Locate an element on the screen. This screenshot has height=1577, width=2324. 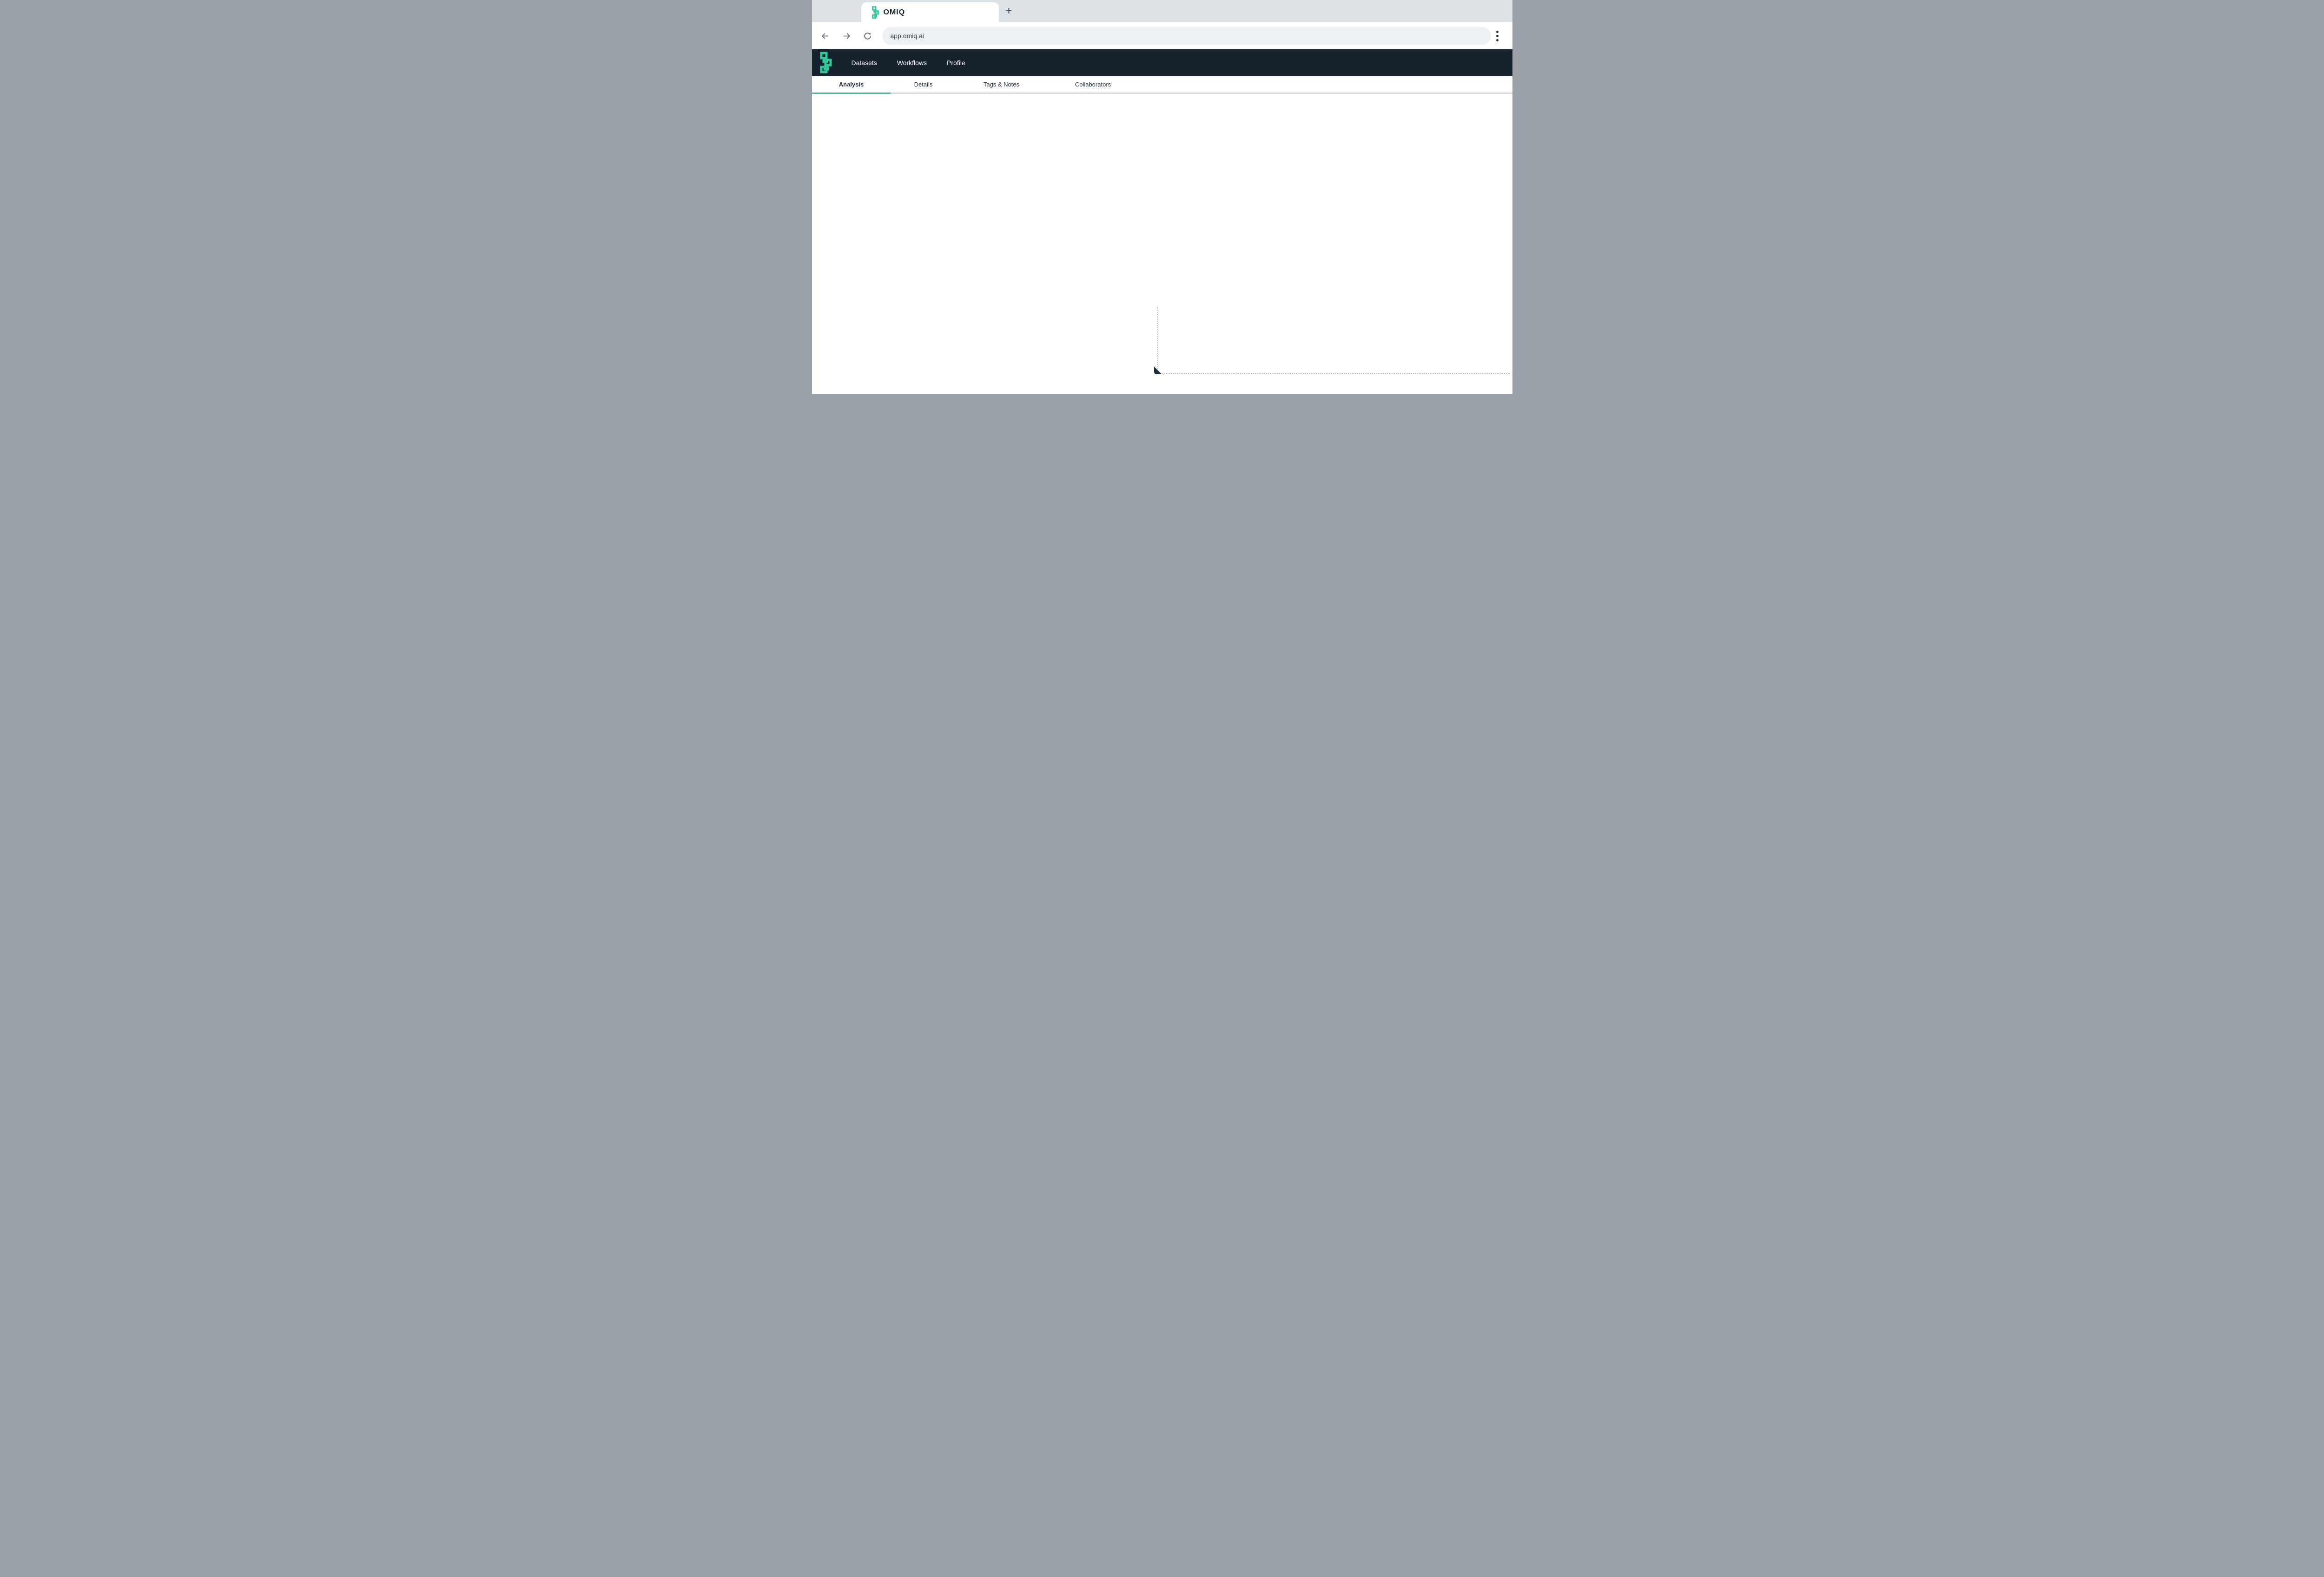
nav-item-workflows: Workflows is located at coordinates (912, 62).